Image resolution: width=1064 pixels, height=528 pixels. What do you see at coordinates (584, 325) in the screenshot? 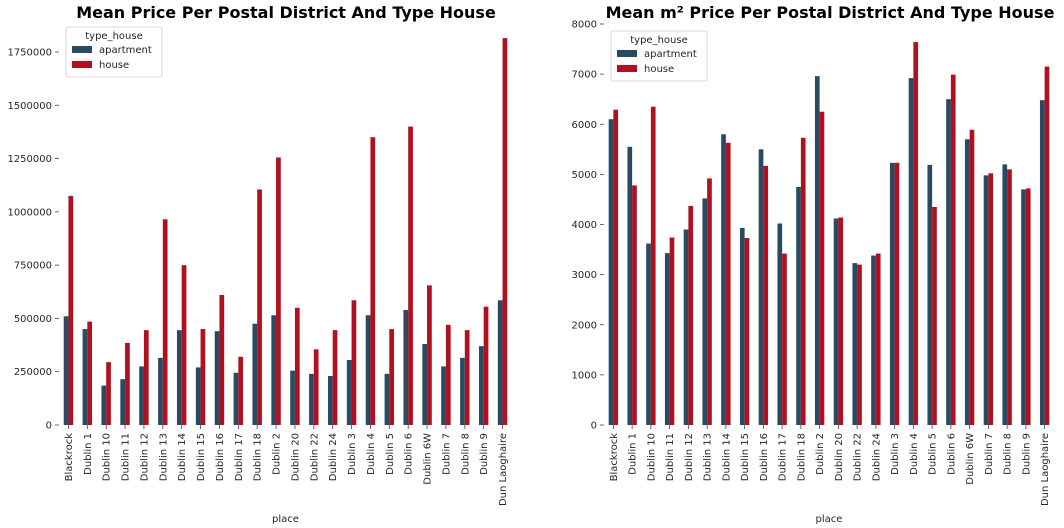
I see `y-tick-label: 2000` at bounding box center [584, 325].